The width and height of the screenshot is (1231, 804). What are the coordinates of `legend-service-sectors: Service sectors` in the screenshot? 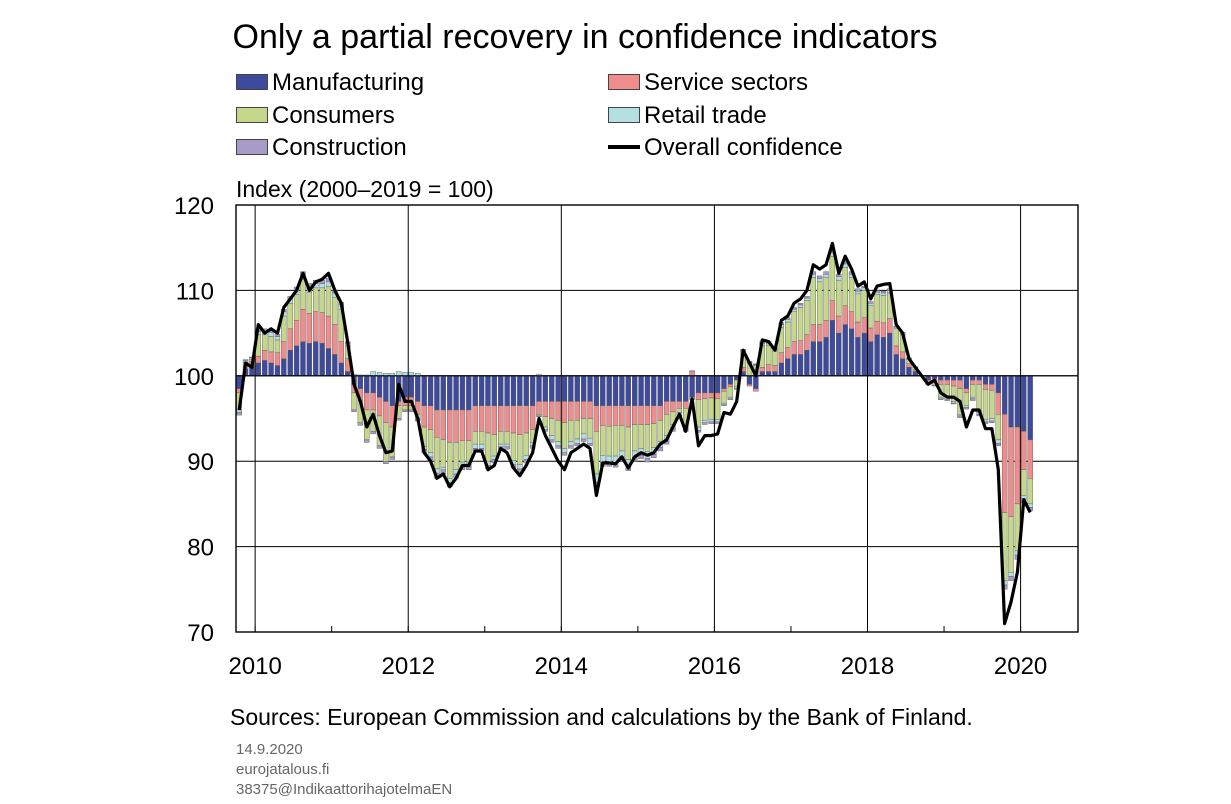 It's located at (708, 83).